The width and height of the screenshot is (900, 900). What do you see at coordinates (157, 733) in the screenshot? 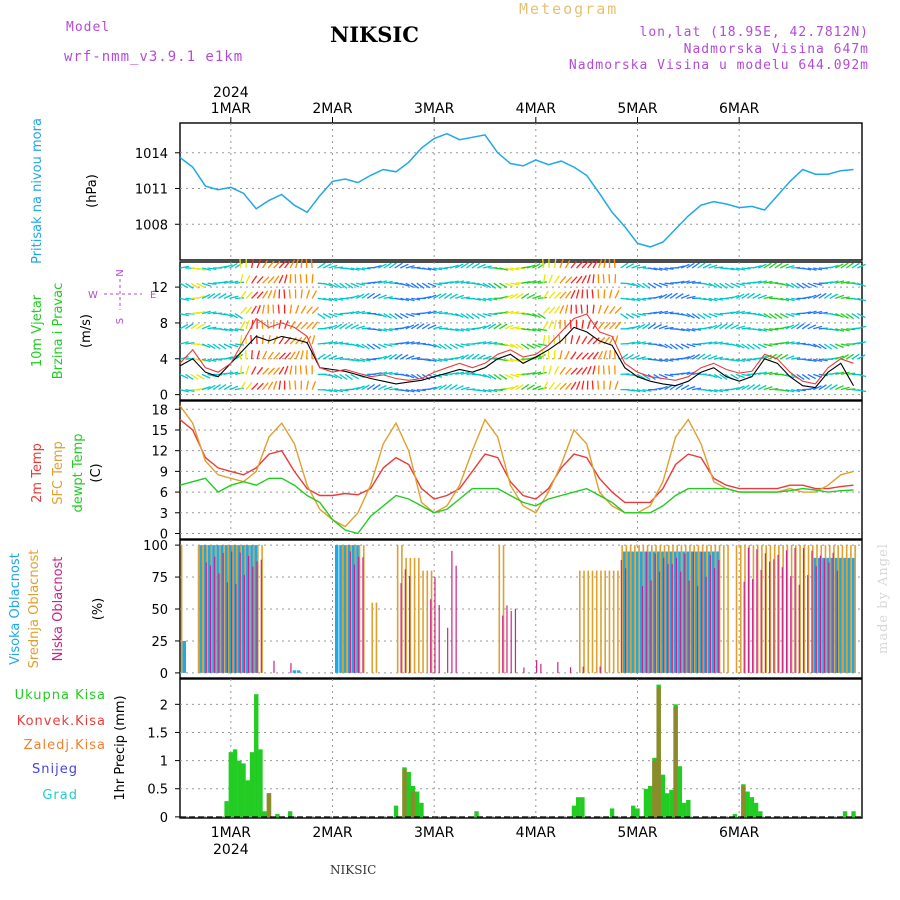
I see `y-tick-precip: 1.5` at bounding box center [157, 733].